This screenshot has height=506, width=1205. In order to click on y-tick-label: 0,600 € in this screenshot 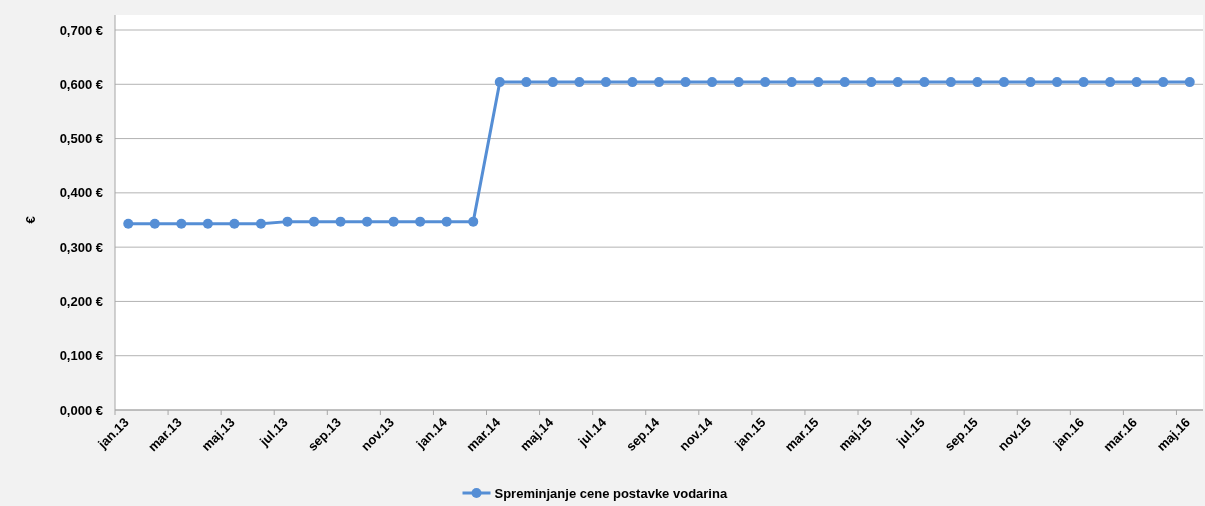, I will do `click(81, 84)`.